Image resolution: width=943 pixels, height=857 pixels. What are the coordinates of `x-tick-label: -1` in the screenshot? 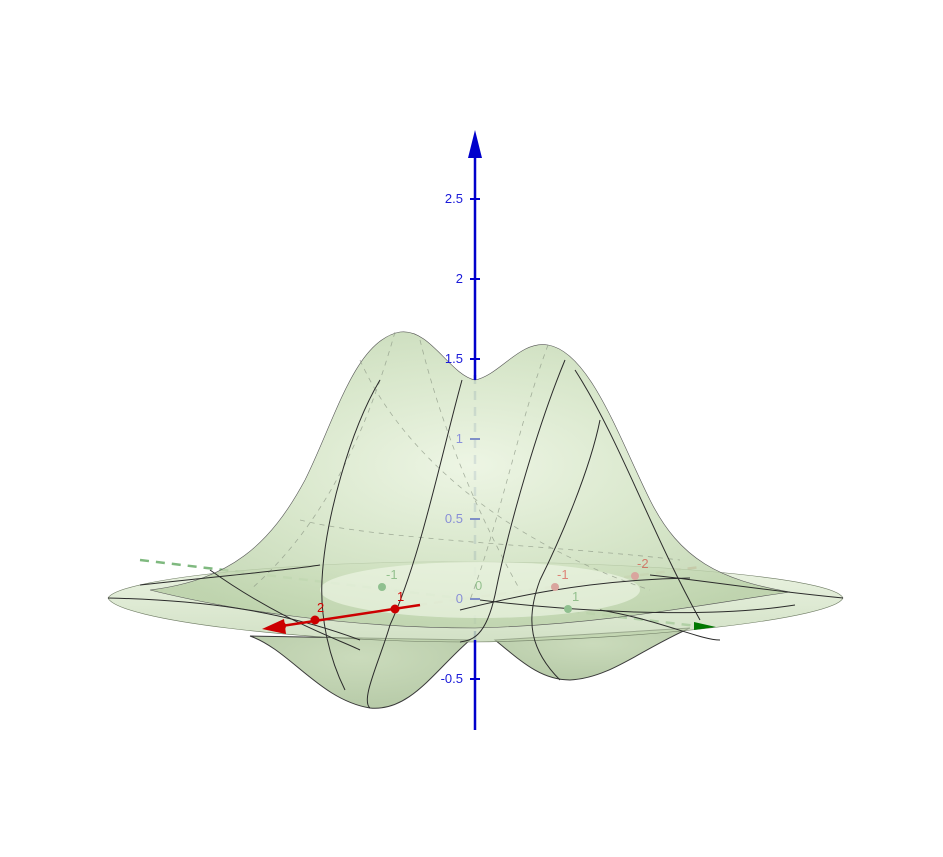 It's located at (563, 574).